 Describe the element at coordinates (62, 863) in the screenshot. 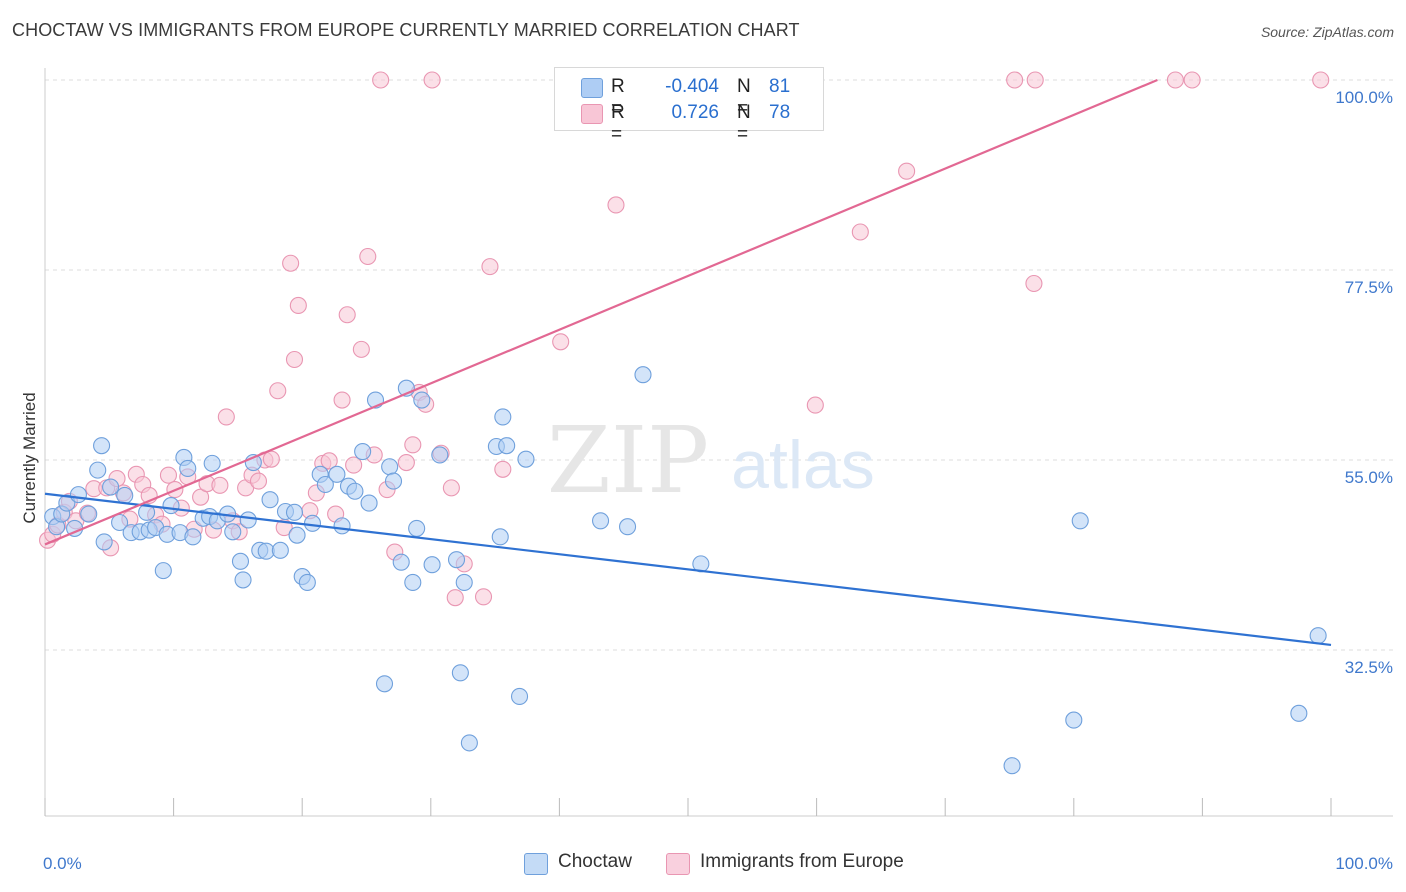

I see `x-tick-label-min: 0.0%` at that location.